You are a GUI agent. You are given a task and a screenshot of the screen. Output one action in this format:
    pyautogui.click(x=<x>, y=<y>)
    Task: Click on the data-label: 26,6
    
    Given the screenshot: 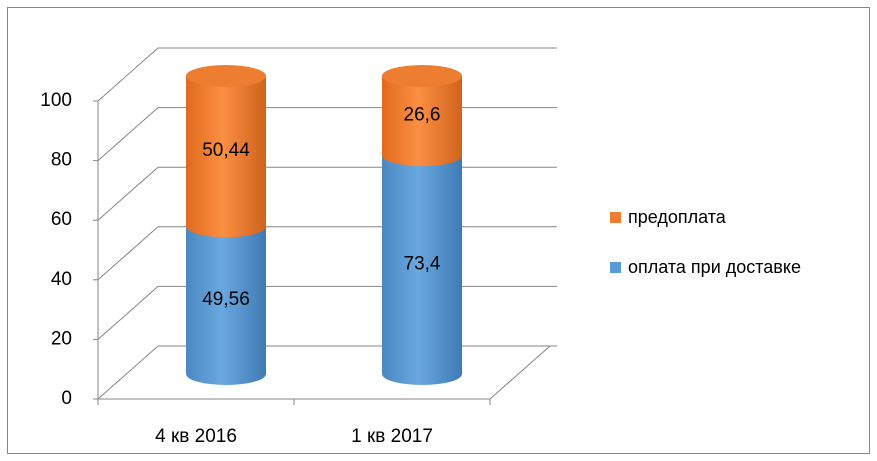 What is the action you would take?
    pyautogui.click(x=422, y=115)
    